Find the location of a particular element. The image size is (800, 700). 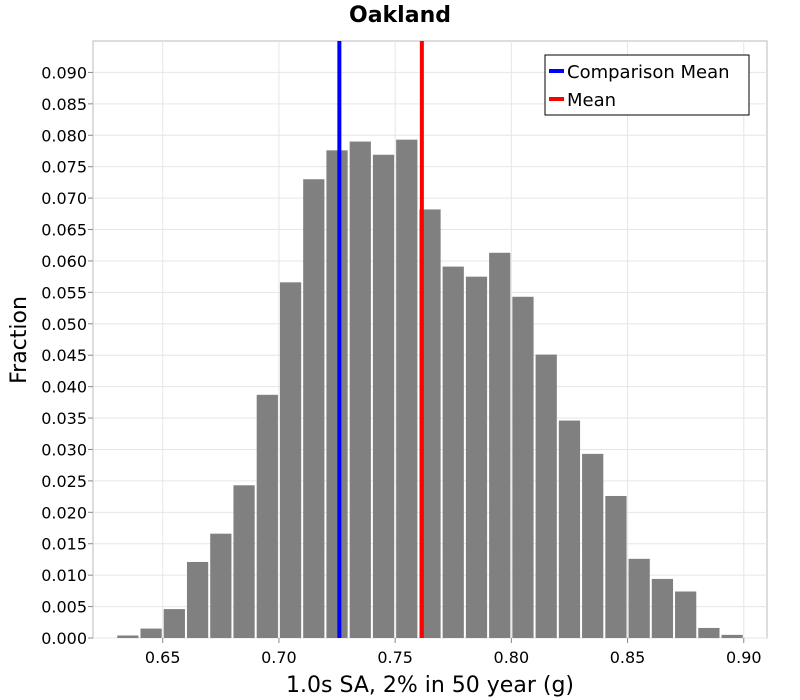

y-tick-label: 0.025 is located at coordinates (64, 481).